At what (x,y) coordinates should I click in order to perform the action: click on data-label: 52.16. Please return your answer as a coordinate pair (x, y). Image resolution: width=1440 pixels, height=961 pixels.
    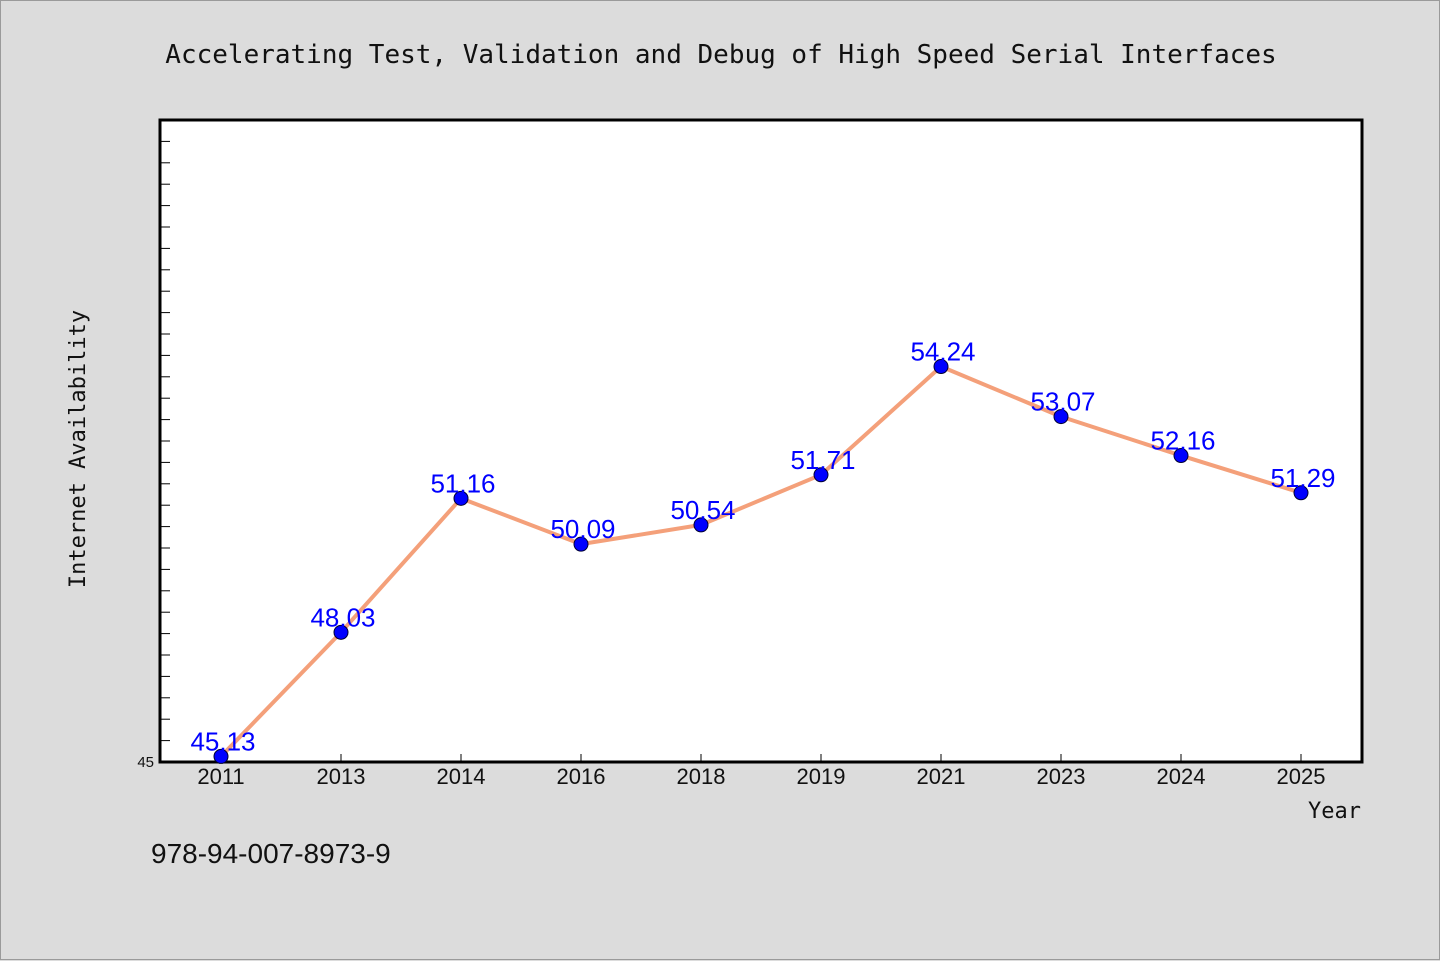
    Looking at the image, I should click on (1182, 441).